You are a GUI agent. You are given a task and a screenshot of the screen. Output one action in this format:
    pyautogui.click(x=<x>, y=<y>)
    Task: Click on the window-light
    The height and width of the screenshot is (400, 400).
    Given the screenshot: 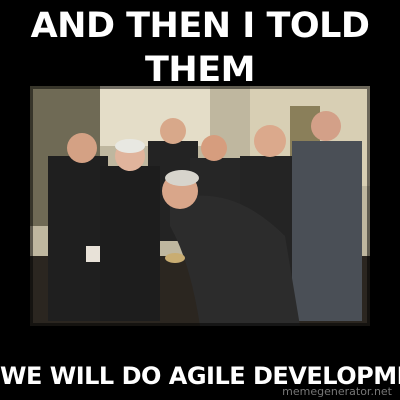 What is the action you would take?
    pyautogui.click(x=155, y=116)
    